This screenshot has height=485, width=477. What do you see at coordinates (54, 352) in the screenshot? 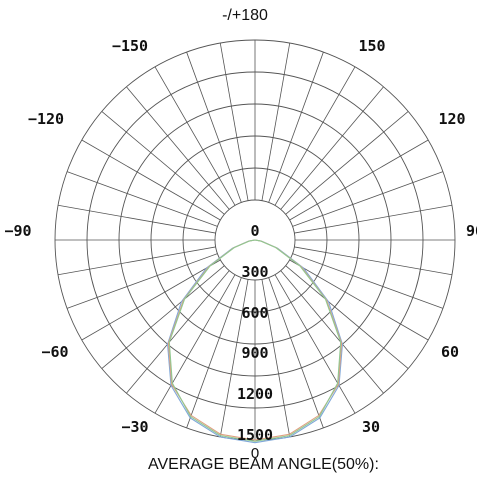
I see `angle-label-neg60: −60` at bounding box center [54, 352].